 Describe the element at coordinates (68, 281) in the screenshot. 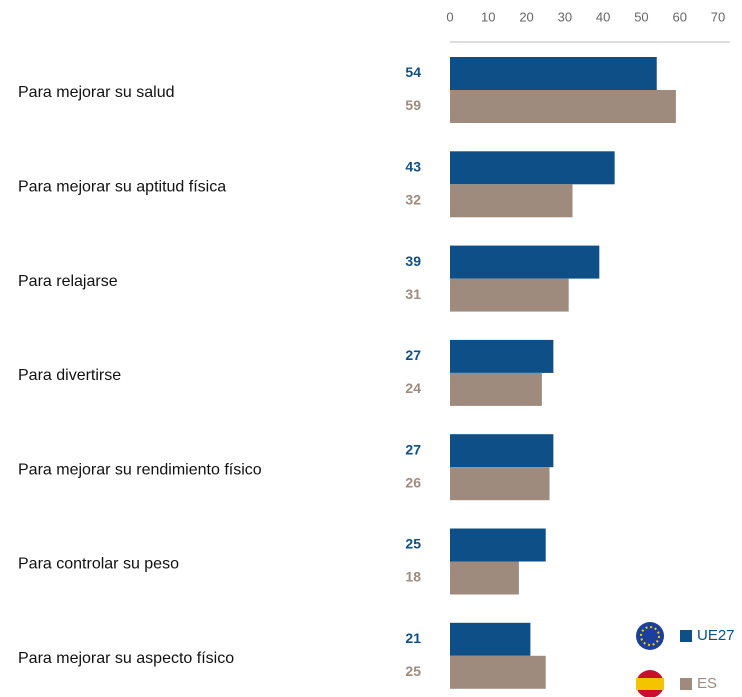

I see `category-label: Para relajarse` at that location.